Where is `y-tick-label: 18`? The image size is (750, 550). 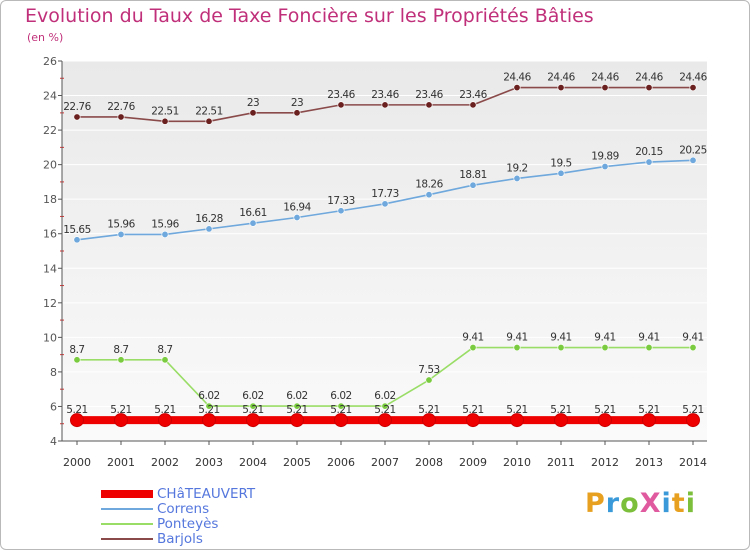
y-tick-label: 18 is located at coordinates (50, 199).